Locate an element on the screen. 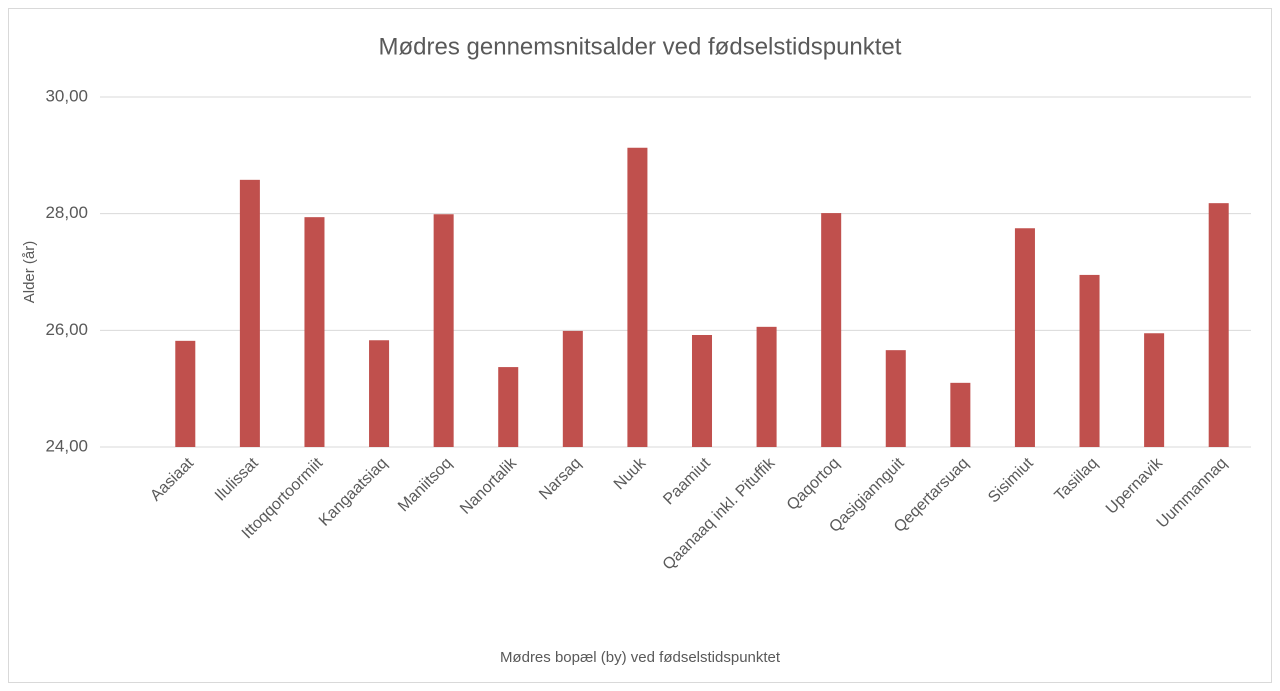  y-tick-label: 28,00 is located at coordinates (66, 212).